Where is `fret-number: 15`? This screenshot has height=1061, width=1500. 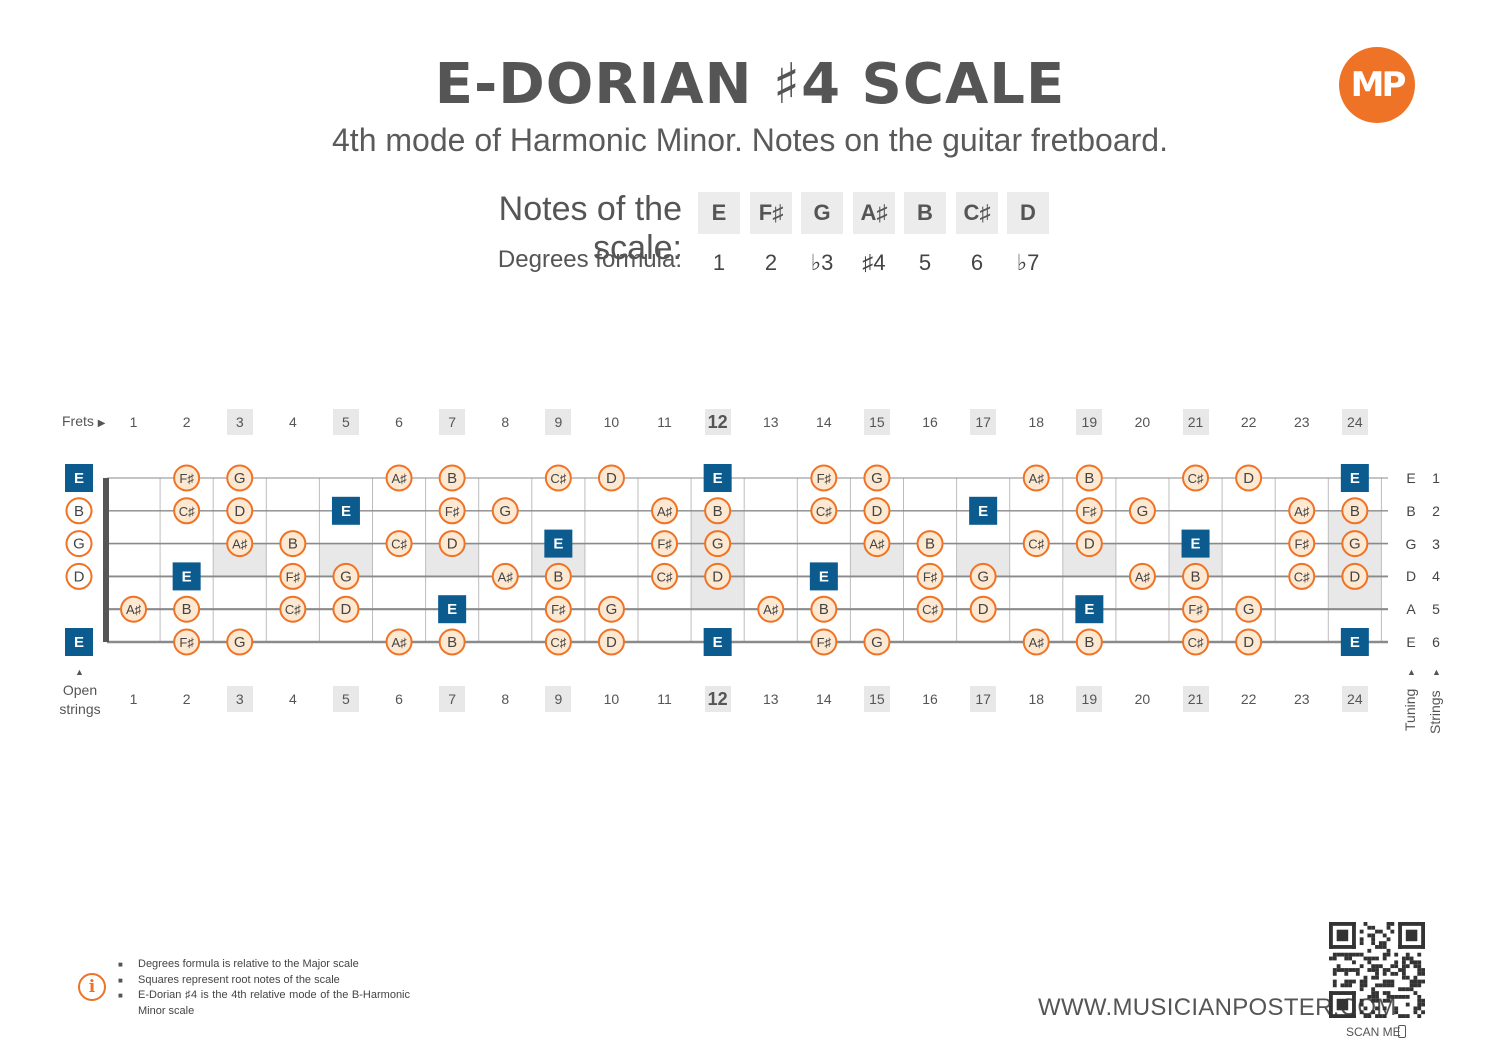 fret-number: 15 is located at coordinates (876, 422).